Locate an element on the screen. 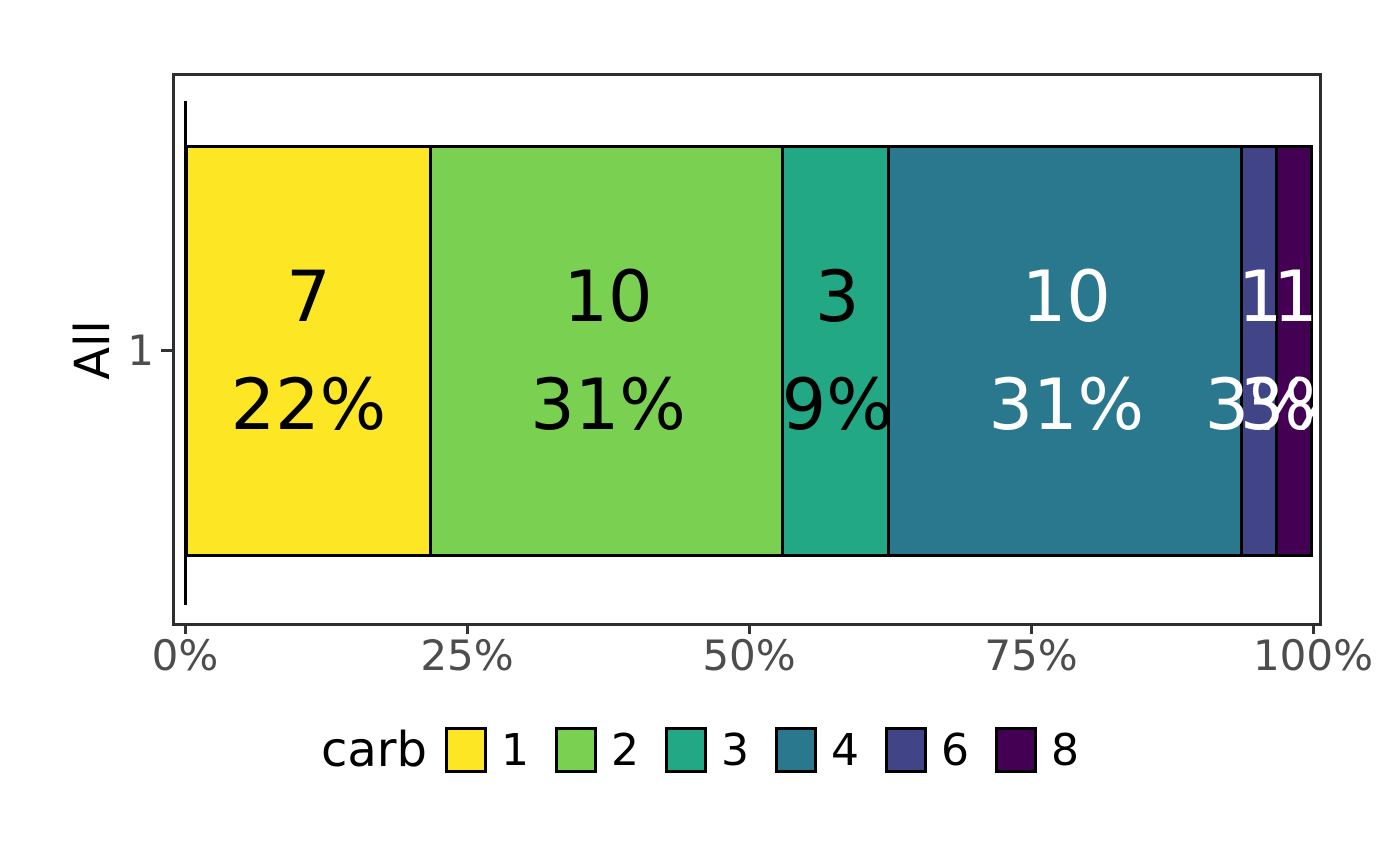 This screenshot has height=866, width=1400. legend-item-carb-1: 1 is located at coordinates (487, 750).